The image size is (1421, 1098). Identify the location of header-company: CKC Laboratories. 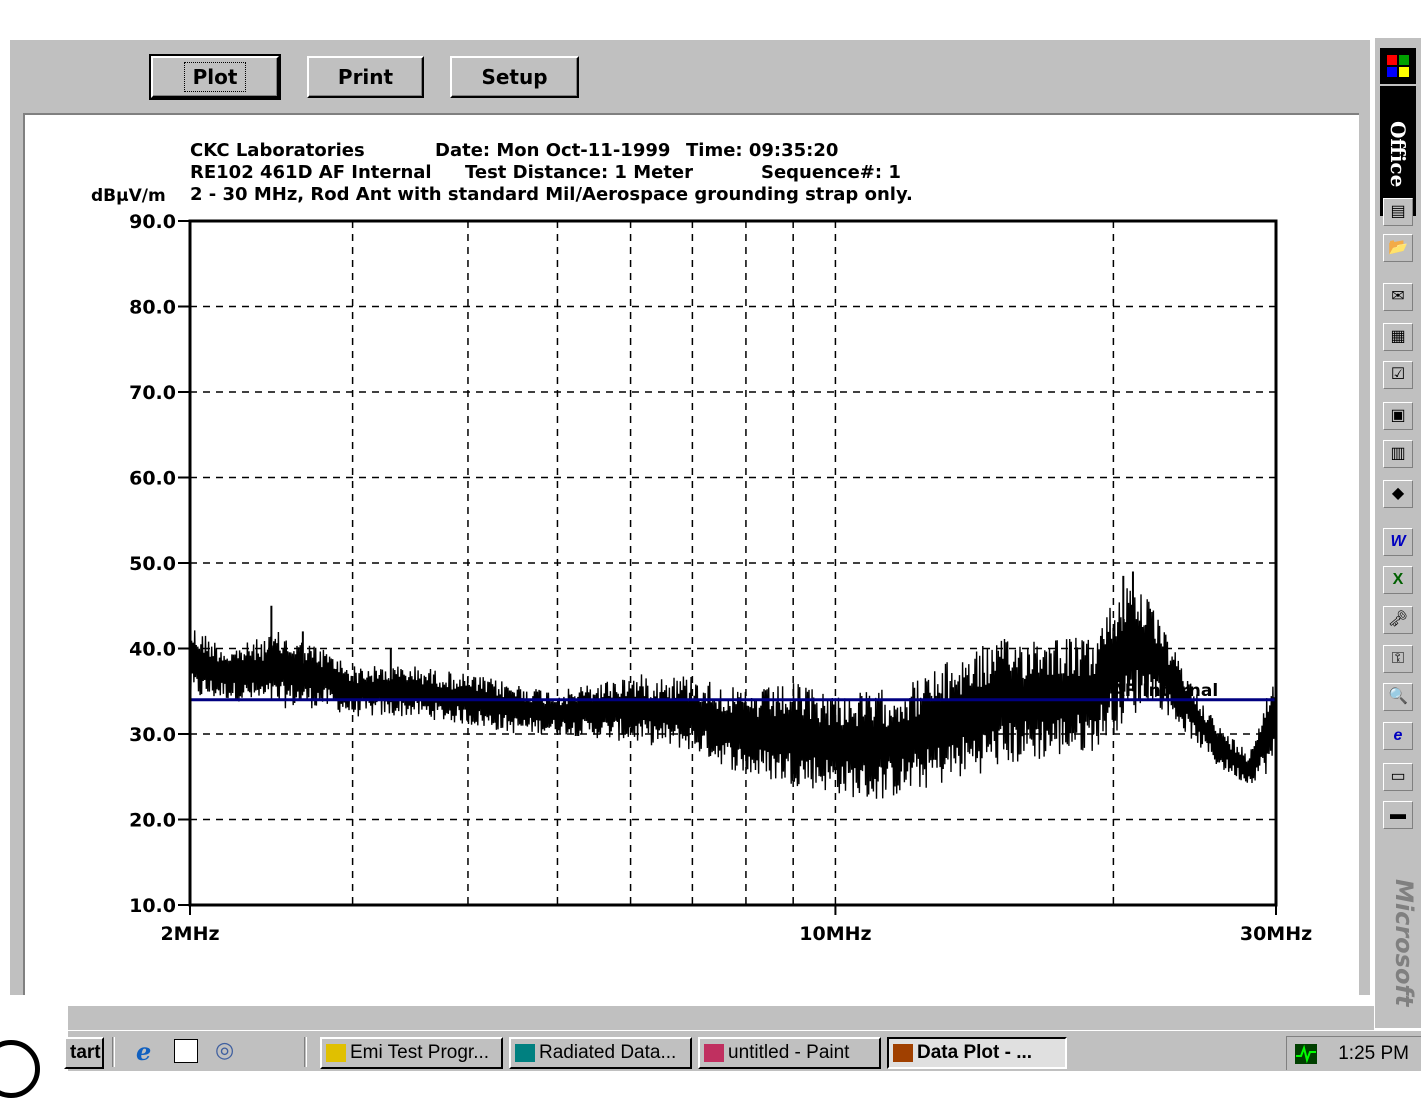
(277, 150).